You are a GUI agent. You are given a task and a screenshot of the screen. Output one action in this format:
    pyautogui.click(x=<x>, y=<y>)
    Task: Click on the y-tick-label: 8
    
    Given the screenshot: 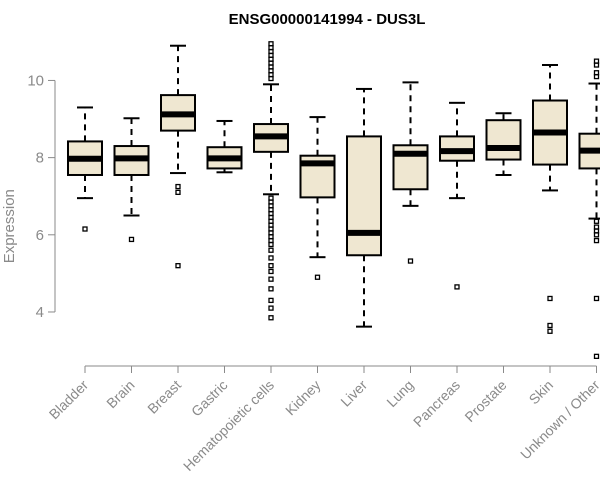 What is the action you would take?
    pyautogui.click(x=40, y=158)
    